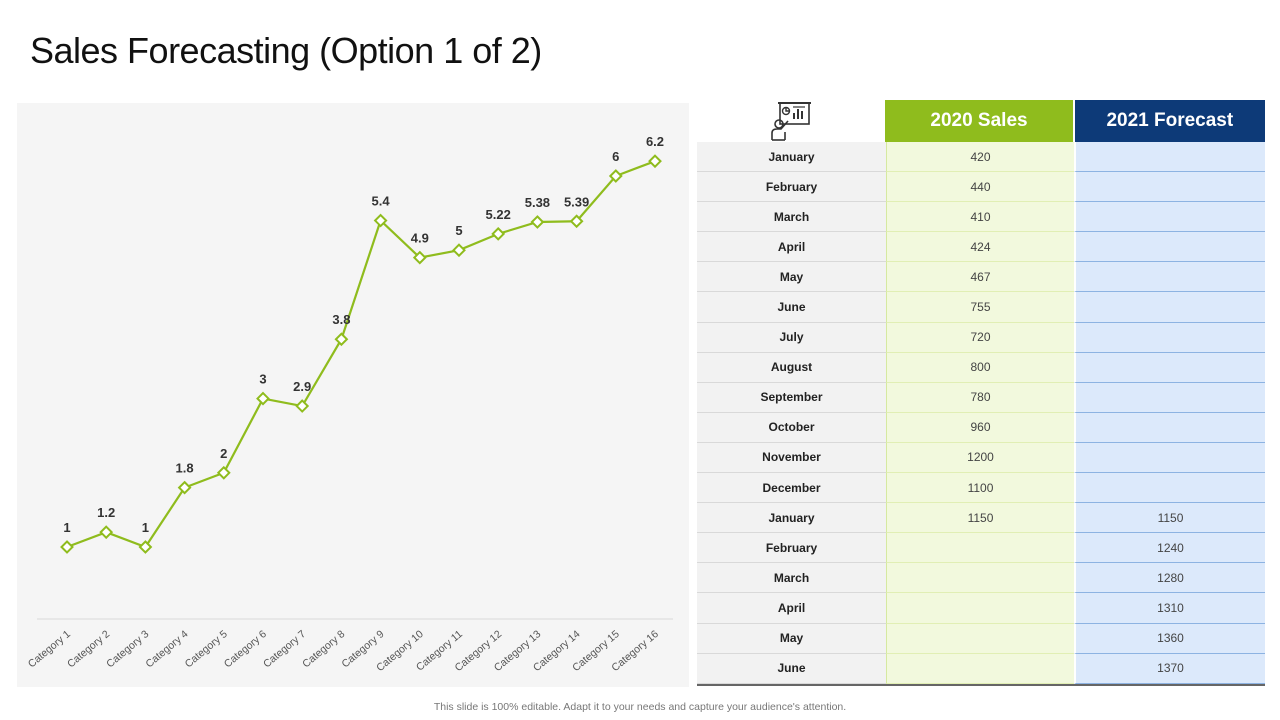 The height and width of the screenshot is (720, 1280). Describe the element at coordinates (1169, 518) in the screenshot. I see `forecast-2021-cell: 1150` at that location.